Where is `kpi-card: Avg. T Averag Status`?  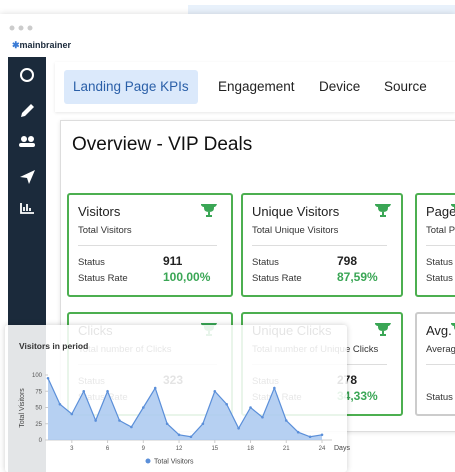 kpi-card: Avg. T Averag Status is located at coordinates (435, 364).